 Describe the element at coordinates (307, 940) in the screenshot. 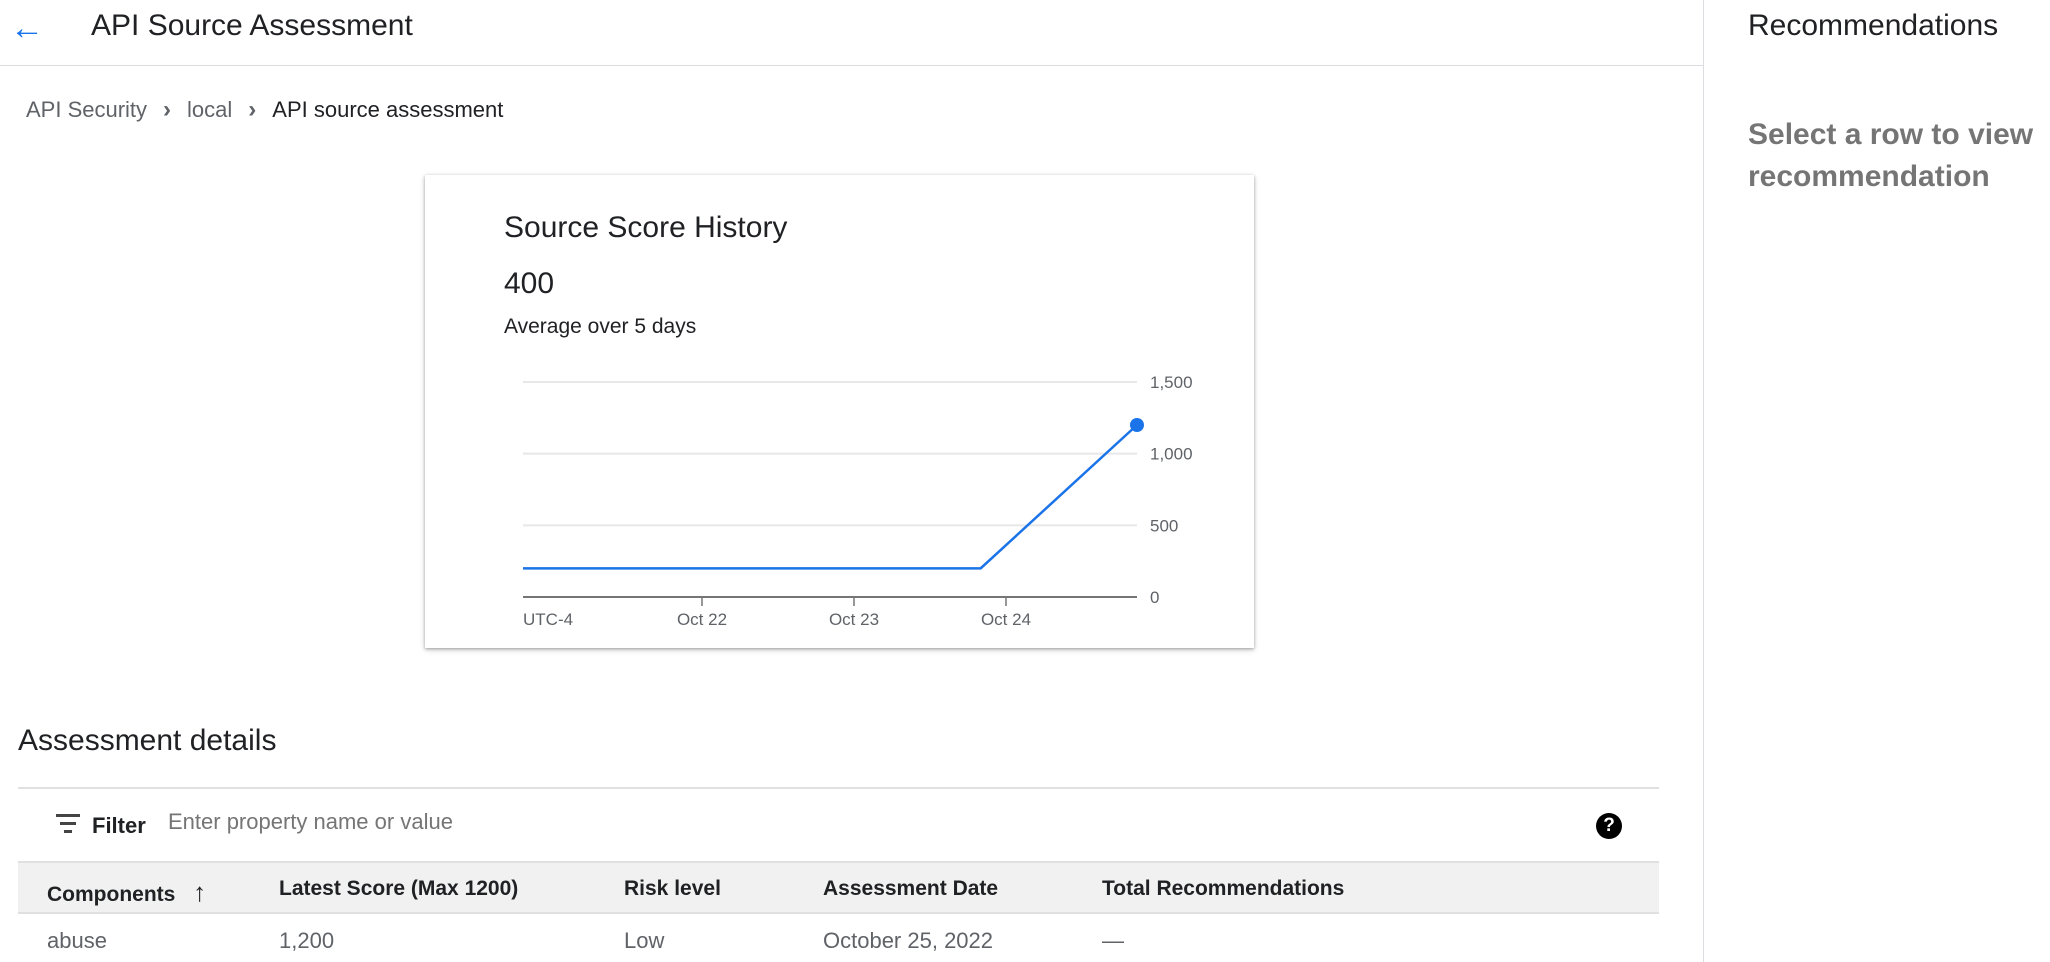

I see `cell-latest-score: 1,200` at that location.